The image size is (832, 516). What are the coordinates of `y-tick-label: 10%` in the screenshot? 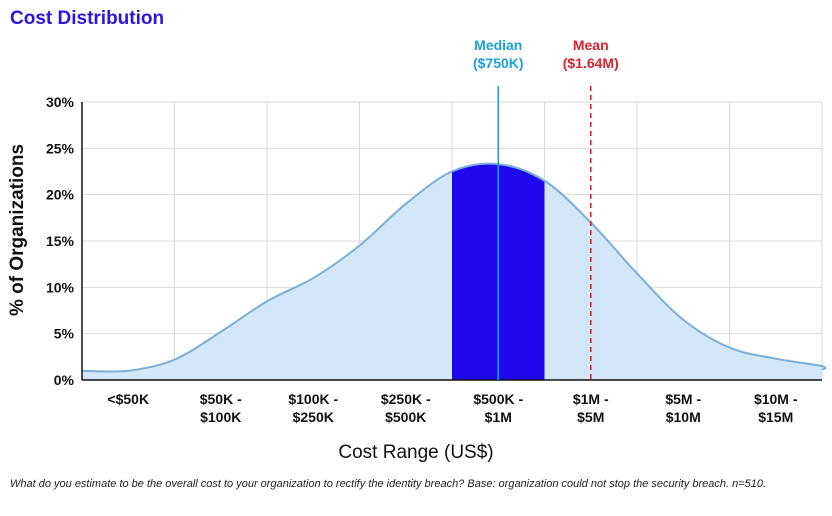 It's located at (60, 287).